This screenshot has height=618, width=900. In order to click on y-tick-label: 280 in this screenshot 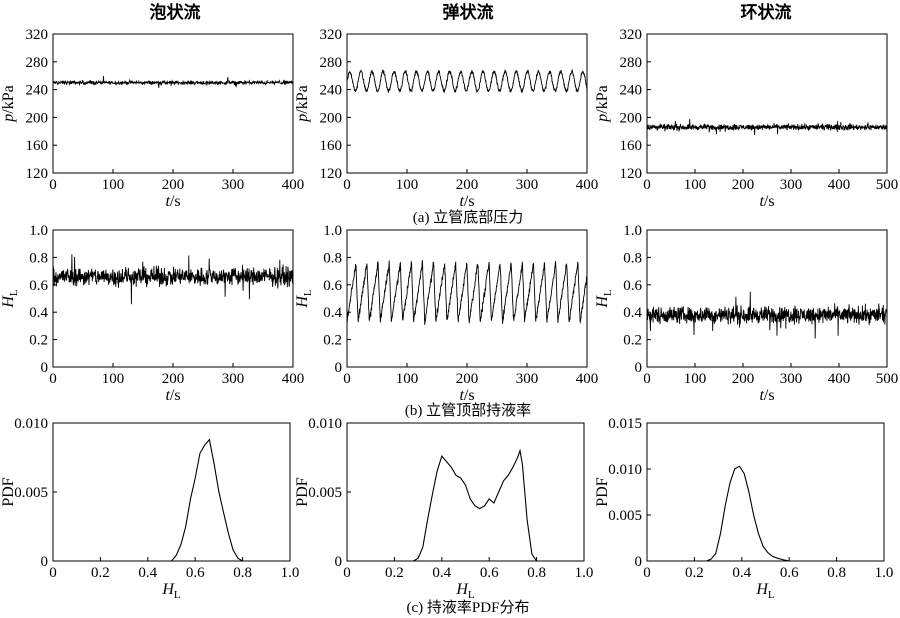, I will do `click(631, 63)`.